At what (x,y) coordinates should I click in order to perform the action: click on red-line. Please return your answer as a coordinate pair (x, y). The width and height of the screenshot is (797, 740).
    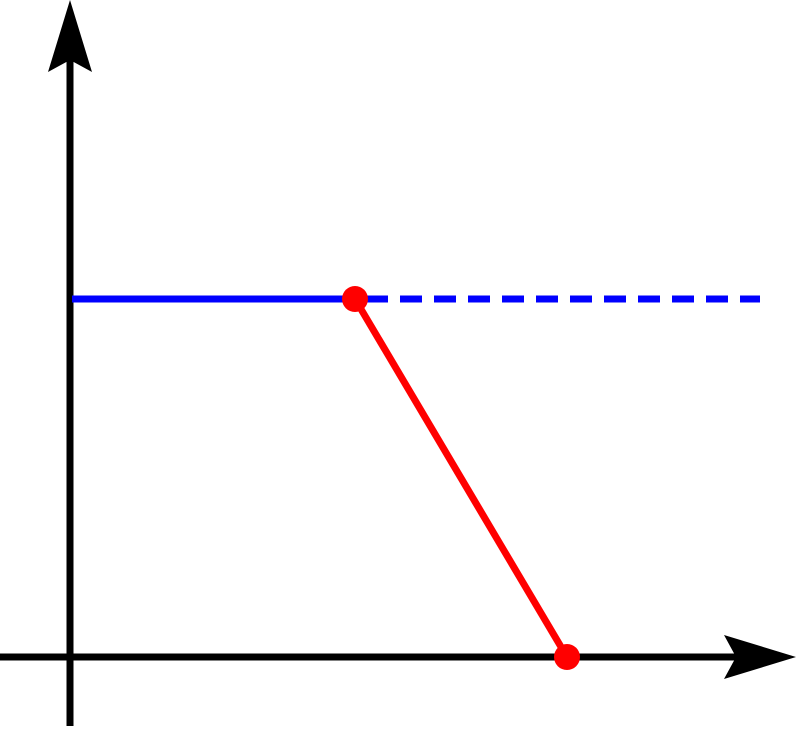
    Looking at the image, I should click on (461, 478).